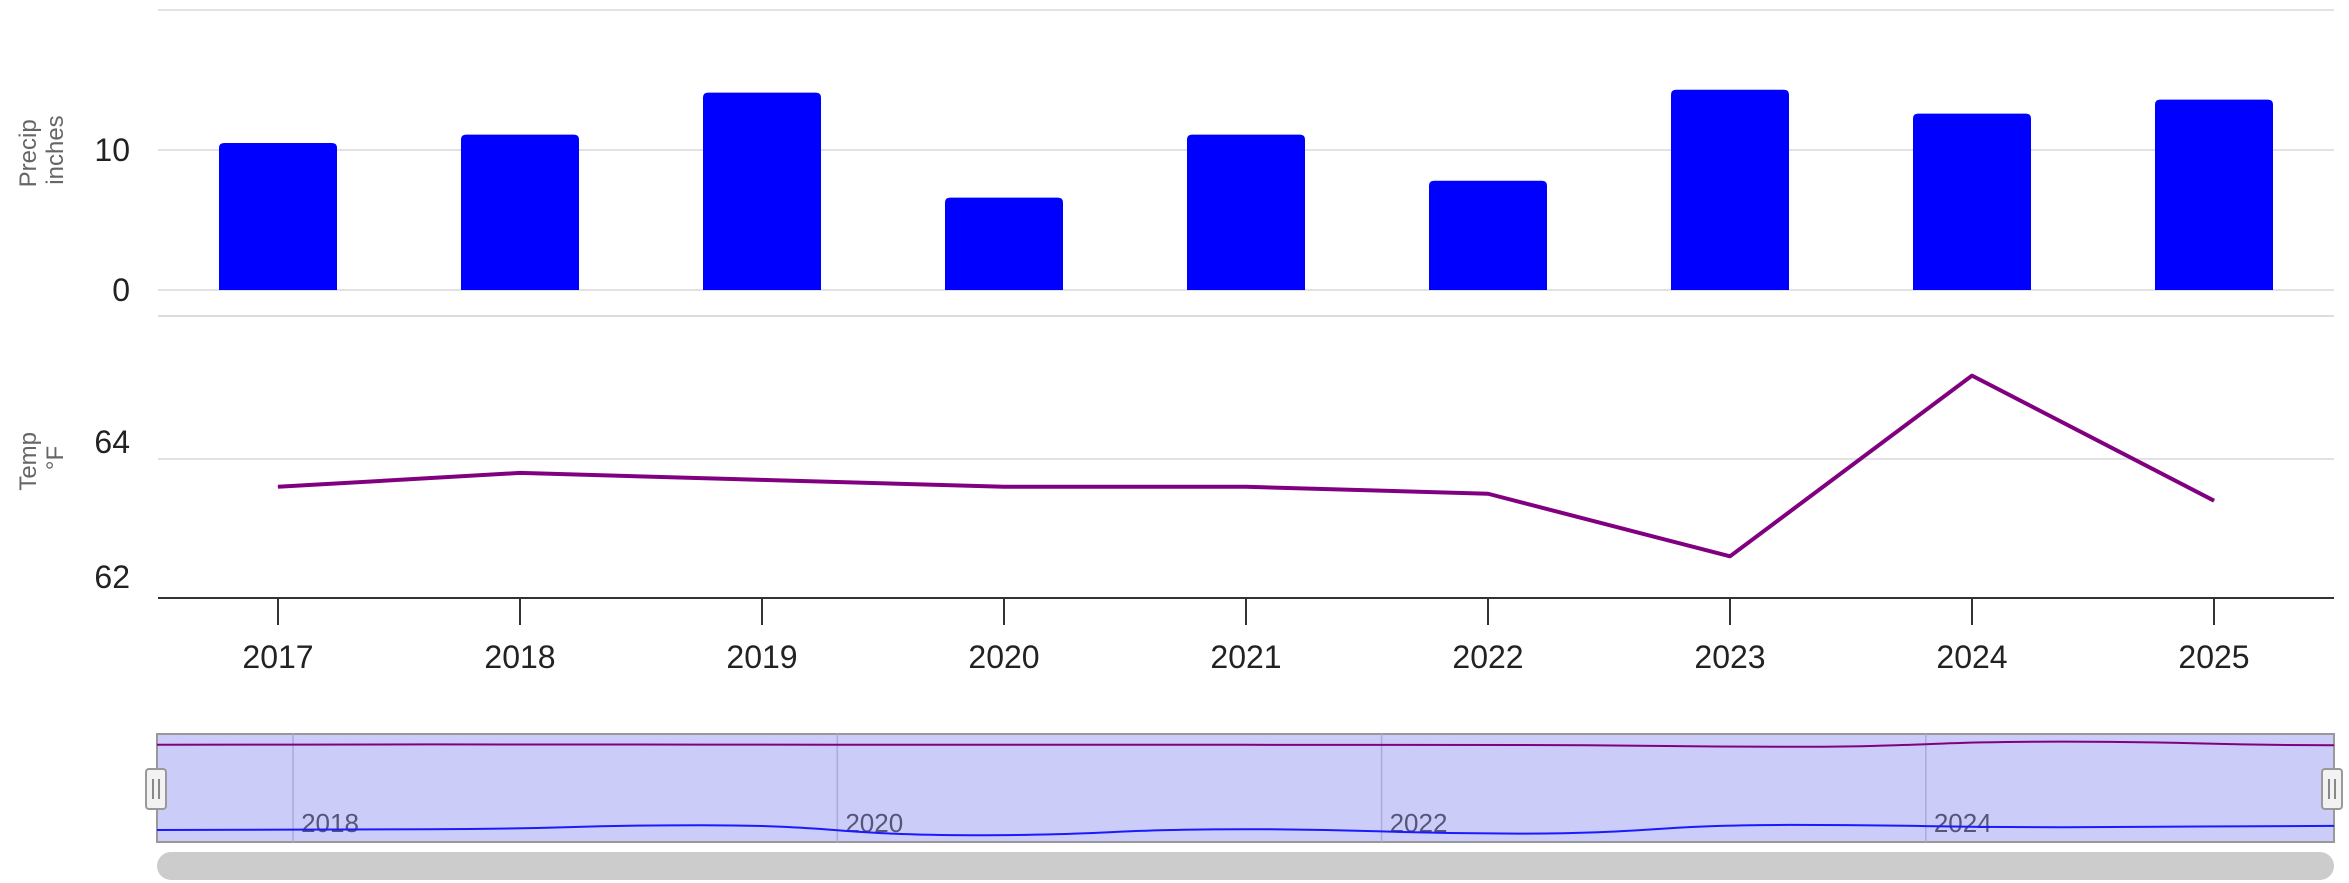 The image size is (2349, 883). What do you see at coordinates (55, 458) in the screenshot?
I see `temp-axis-unit: °F` at bounding box center [55, 458].